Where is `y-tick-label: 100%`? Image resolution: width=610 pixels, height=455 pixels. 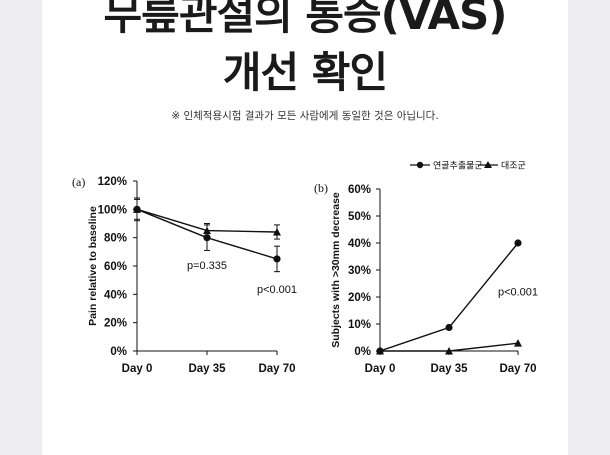
y-tick-label: 100% is located at coordinates (112, 210).